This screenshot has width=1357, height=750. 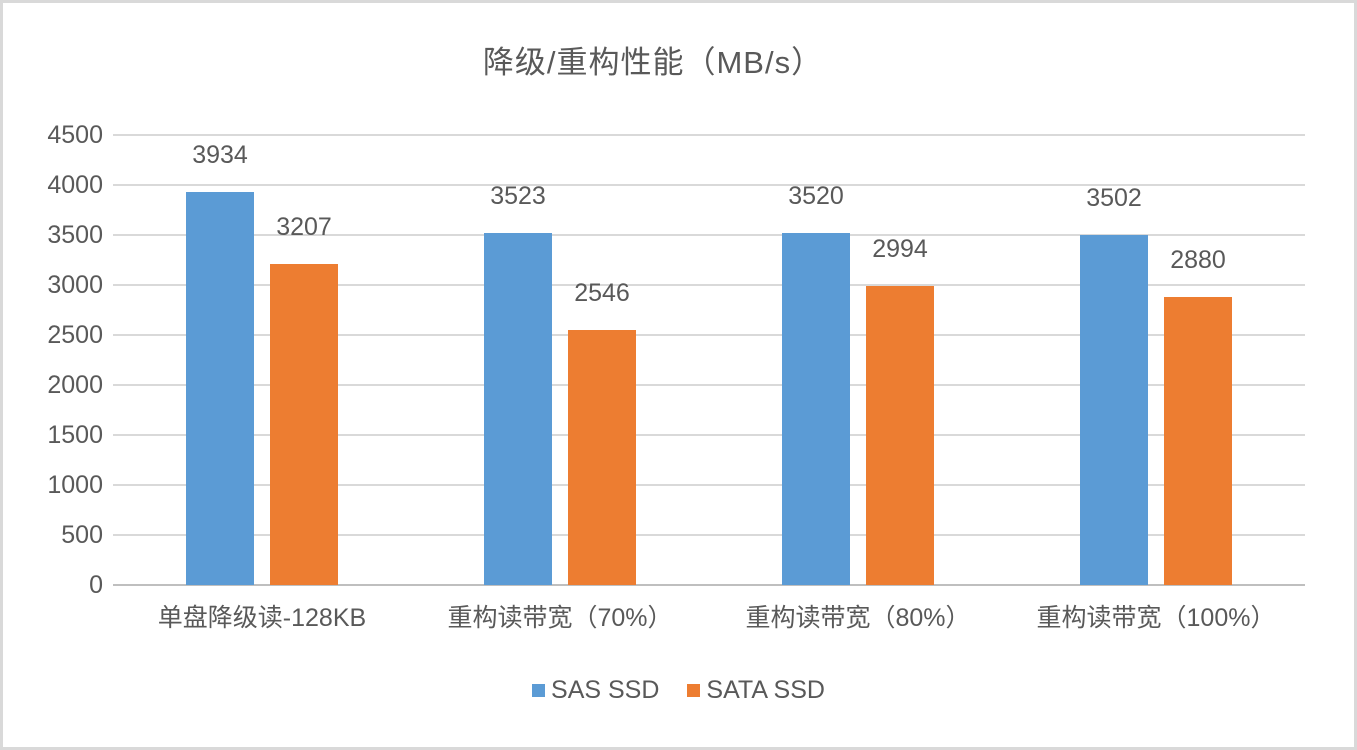 What do you see at coordinates (1114, 197) in the screenshot?
I see `bar-value-label: 3502` at bounding box center [1114, 197].